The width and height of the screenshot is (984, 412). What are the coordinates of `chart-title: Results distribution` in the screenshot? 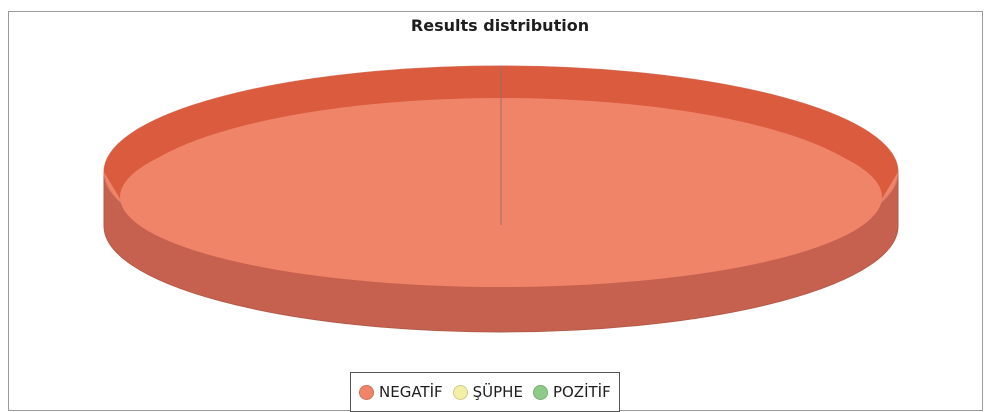 It's located at (500, 25).